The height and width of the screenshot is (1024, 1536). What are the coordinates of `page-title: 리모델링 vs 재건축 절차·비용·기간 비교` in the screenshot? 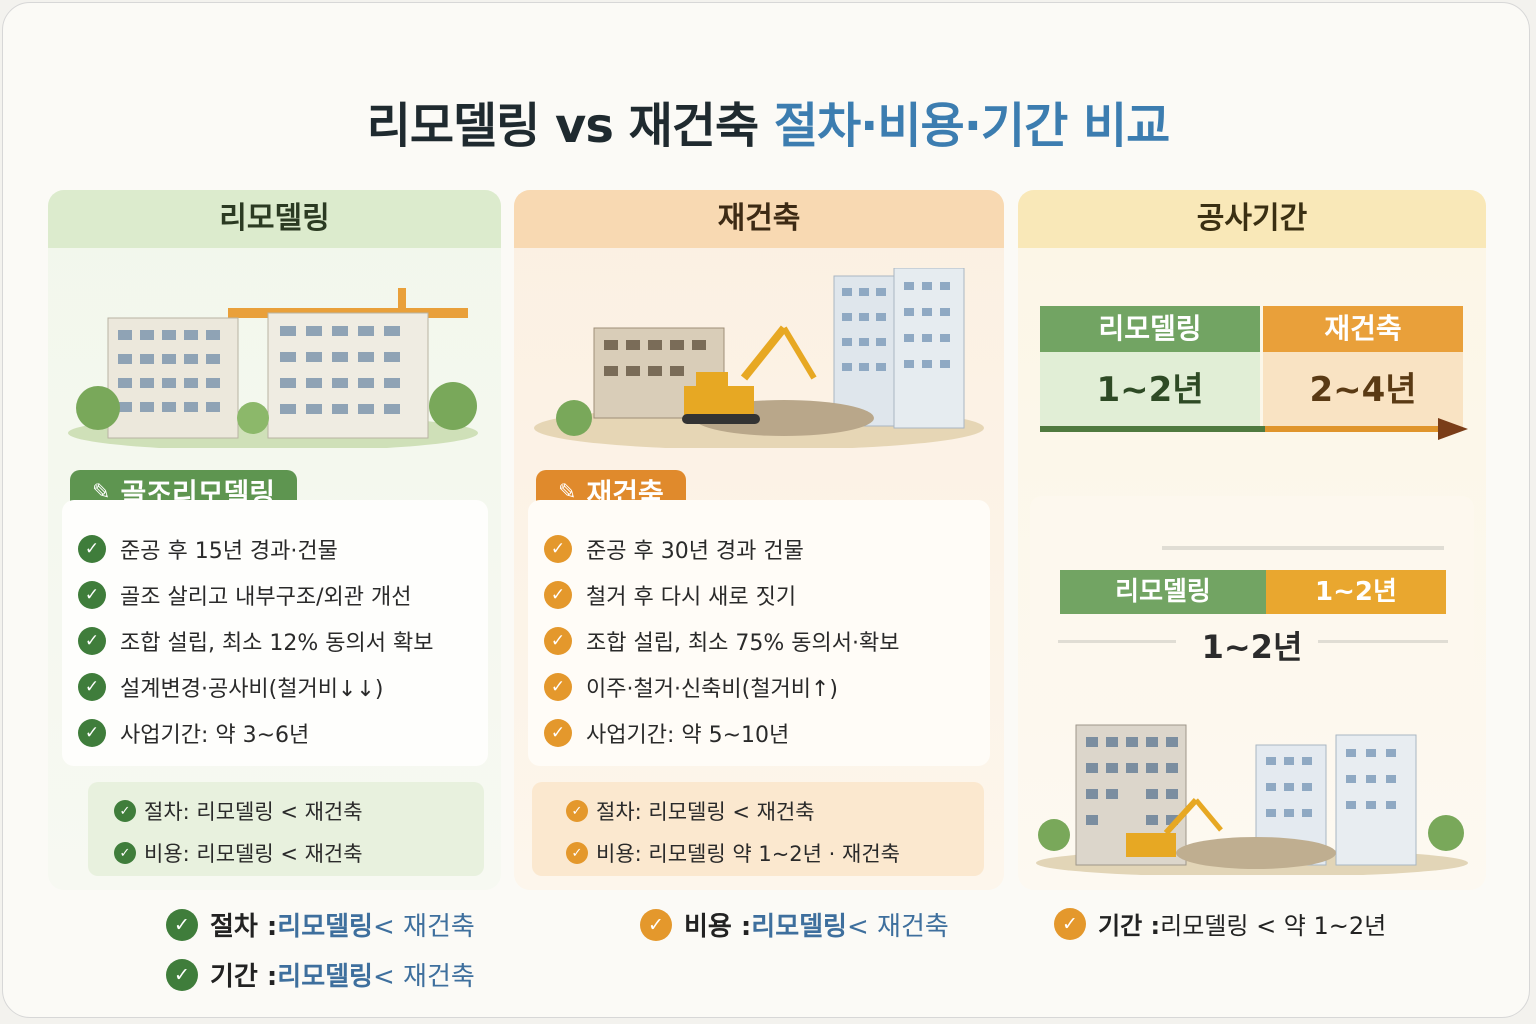 It's located at (768, 121).